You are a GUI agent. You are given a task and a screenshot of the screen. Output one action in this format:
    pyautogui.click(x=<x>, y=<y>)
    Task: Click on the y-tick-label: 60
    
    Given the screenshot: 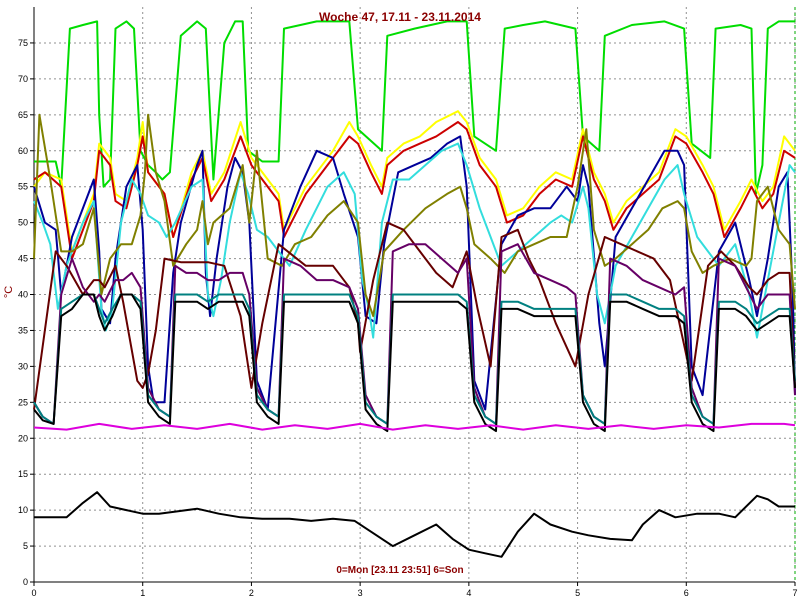 What is the action you would take?
    pyautogui.click(x=23, y=151)
    